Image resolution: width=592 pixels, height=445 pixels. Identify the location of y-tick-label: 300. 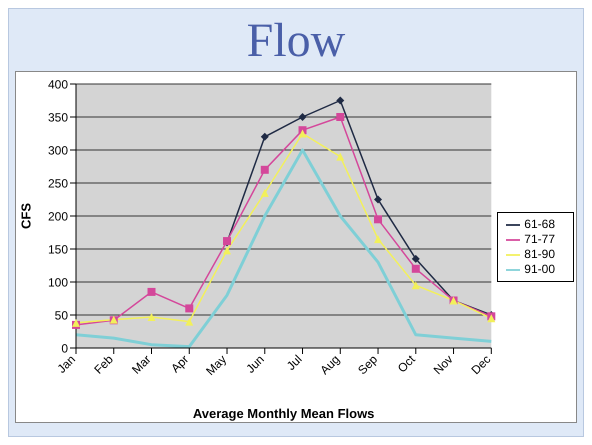
(58, 150).